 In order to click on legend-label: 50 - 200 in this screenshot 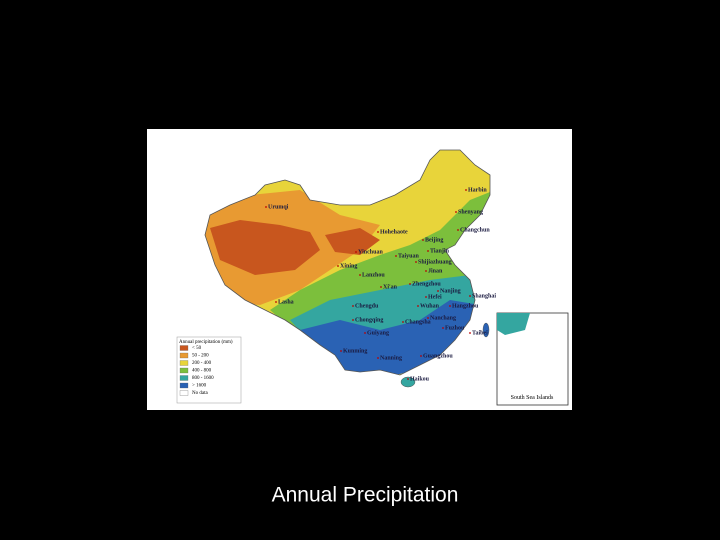, I will do `click(200, 356)`.